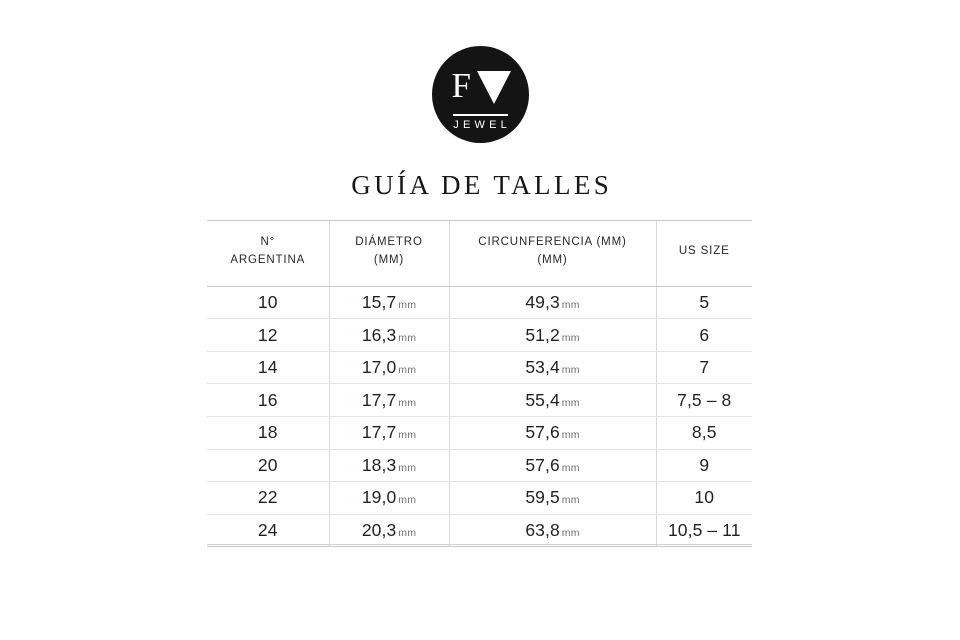 The width and height of the screenshot is (960, 640). I want to click on column-header-diametro: DIÁMETRO (MM), so click(388, 253).